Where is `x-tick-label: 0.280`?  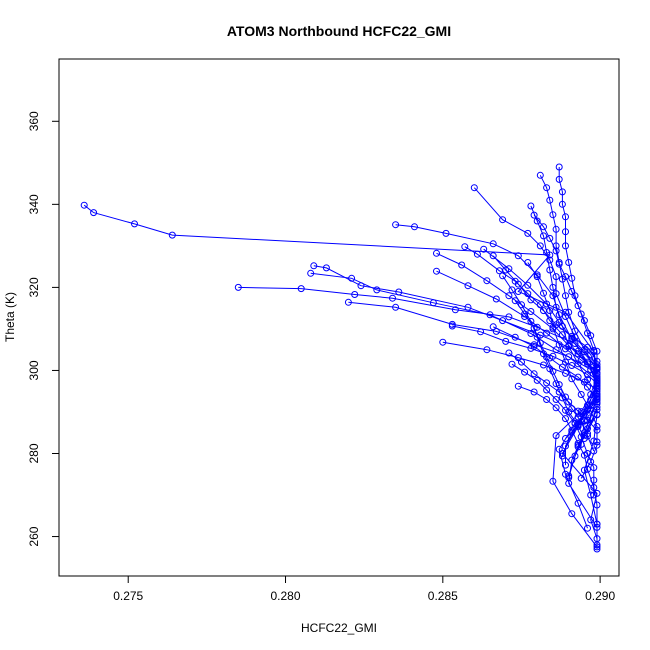
x-tick-label: 0.280 is located at coordinates (286, 596).